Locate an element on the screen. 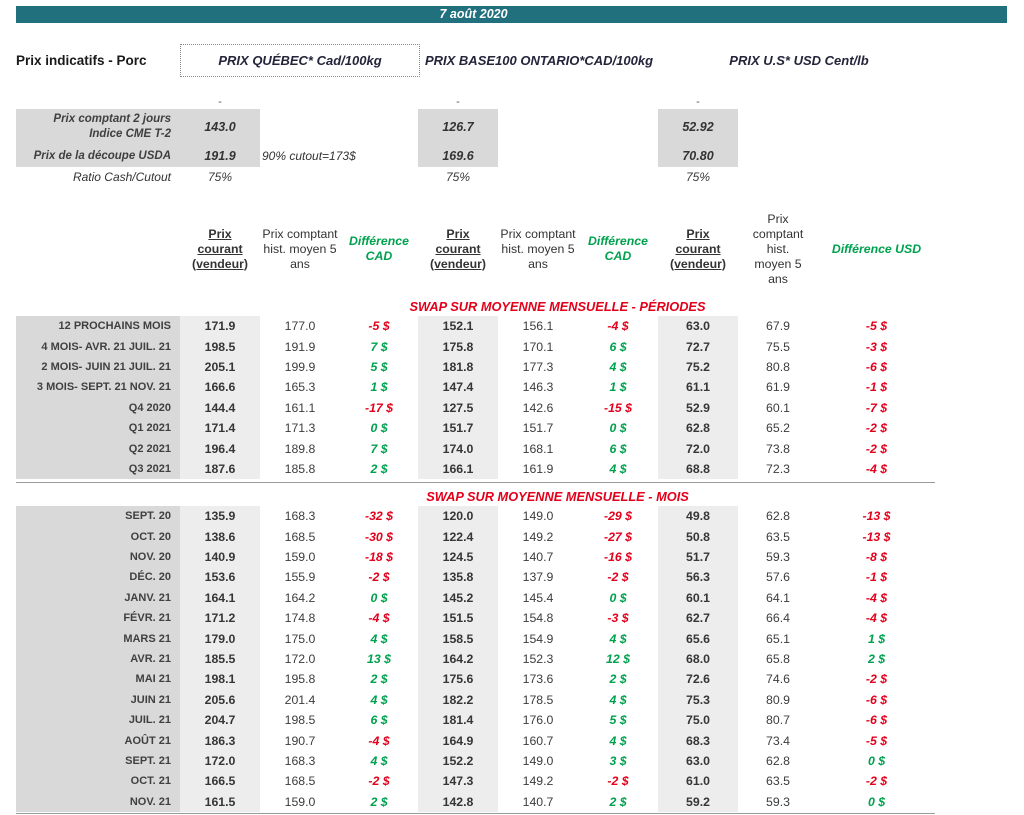  hist-moyen-cell: 178.5 is located at coordinates (538, 699).